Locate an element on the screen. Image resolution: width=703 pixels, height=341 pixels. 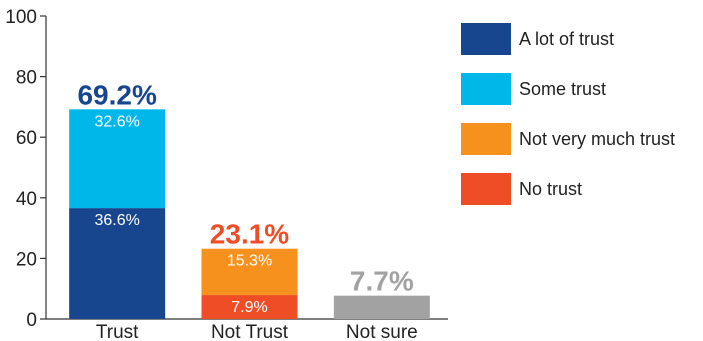
y-tick-label: 20 is located at coordinates (26, 259).